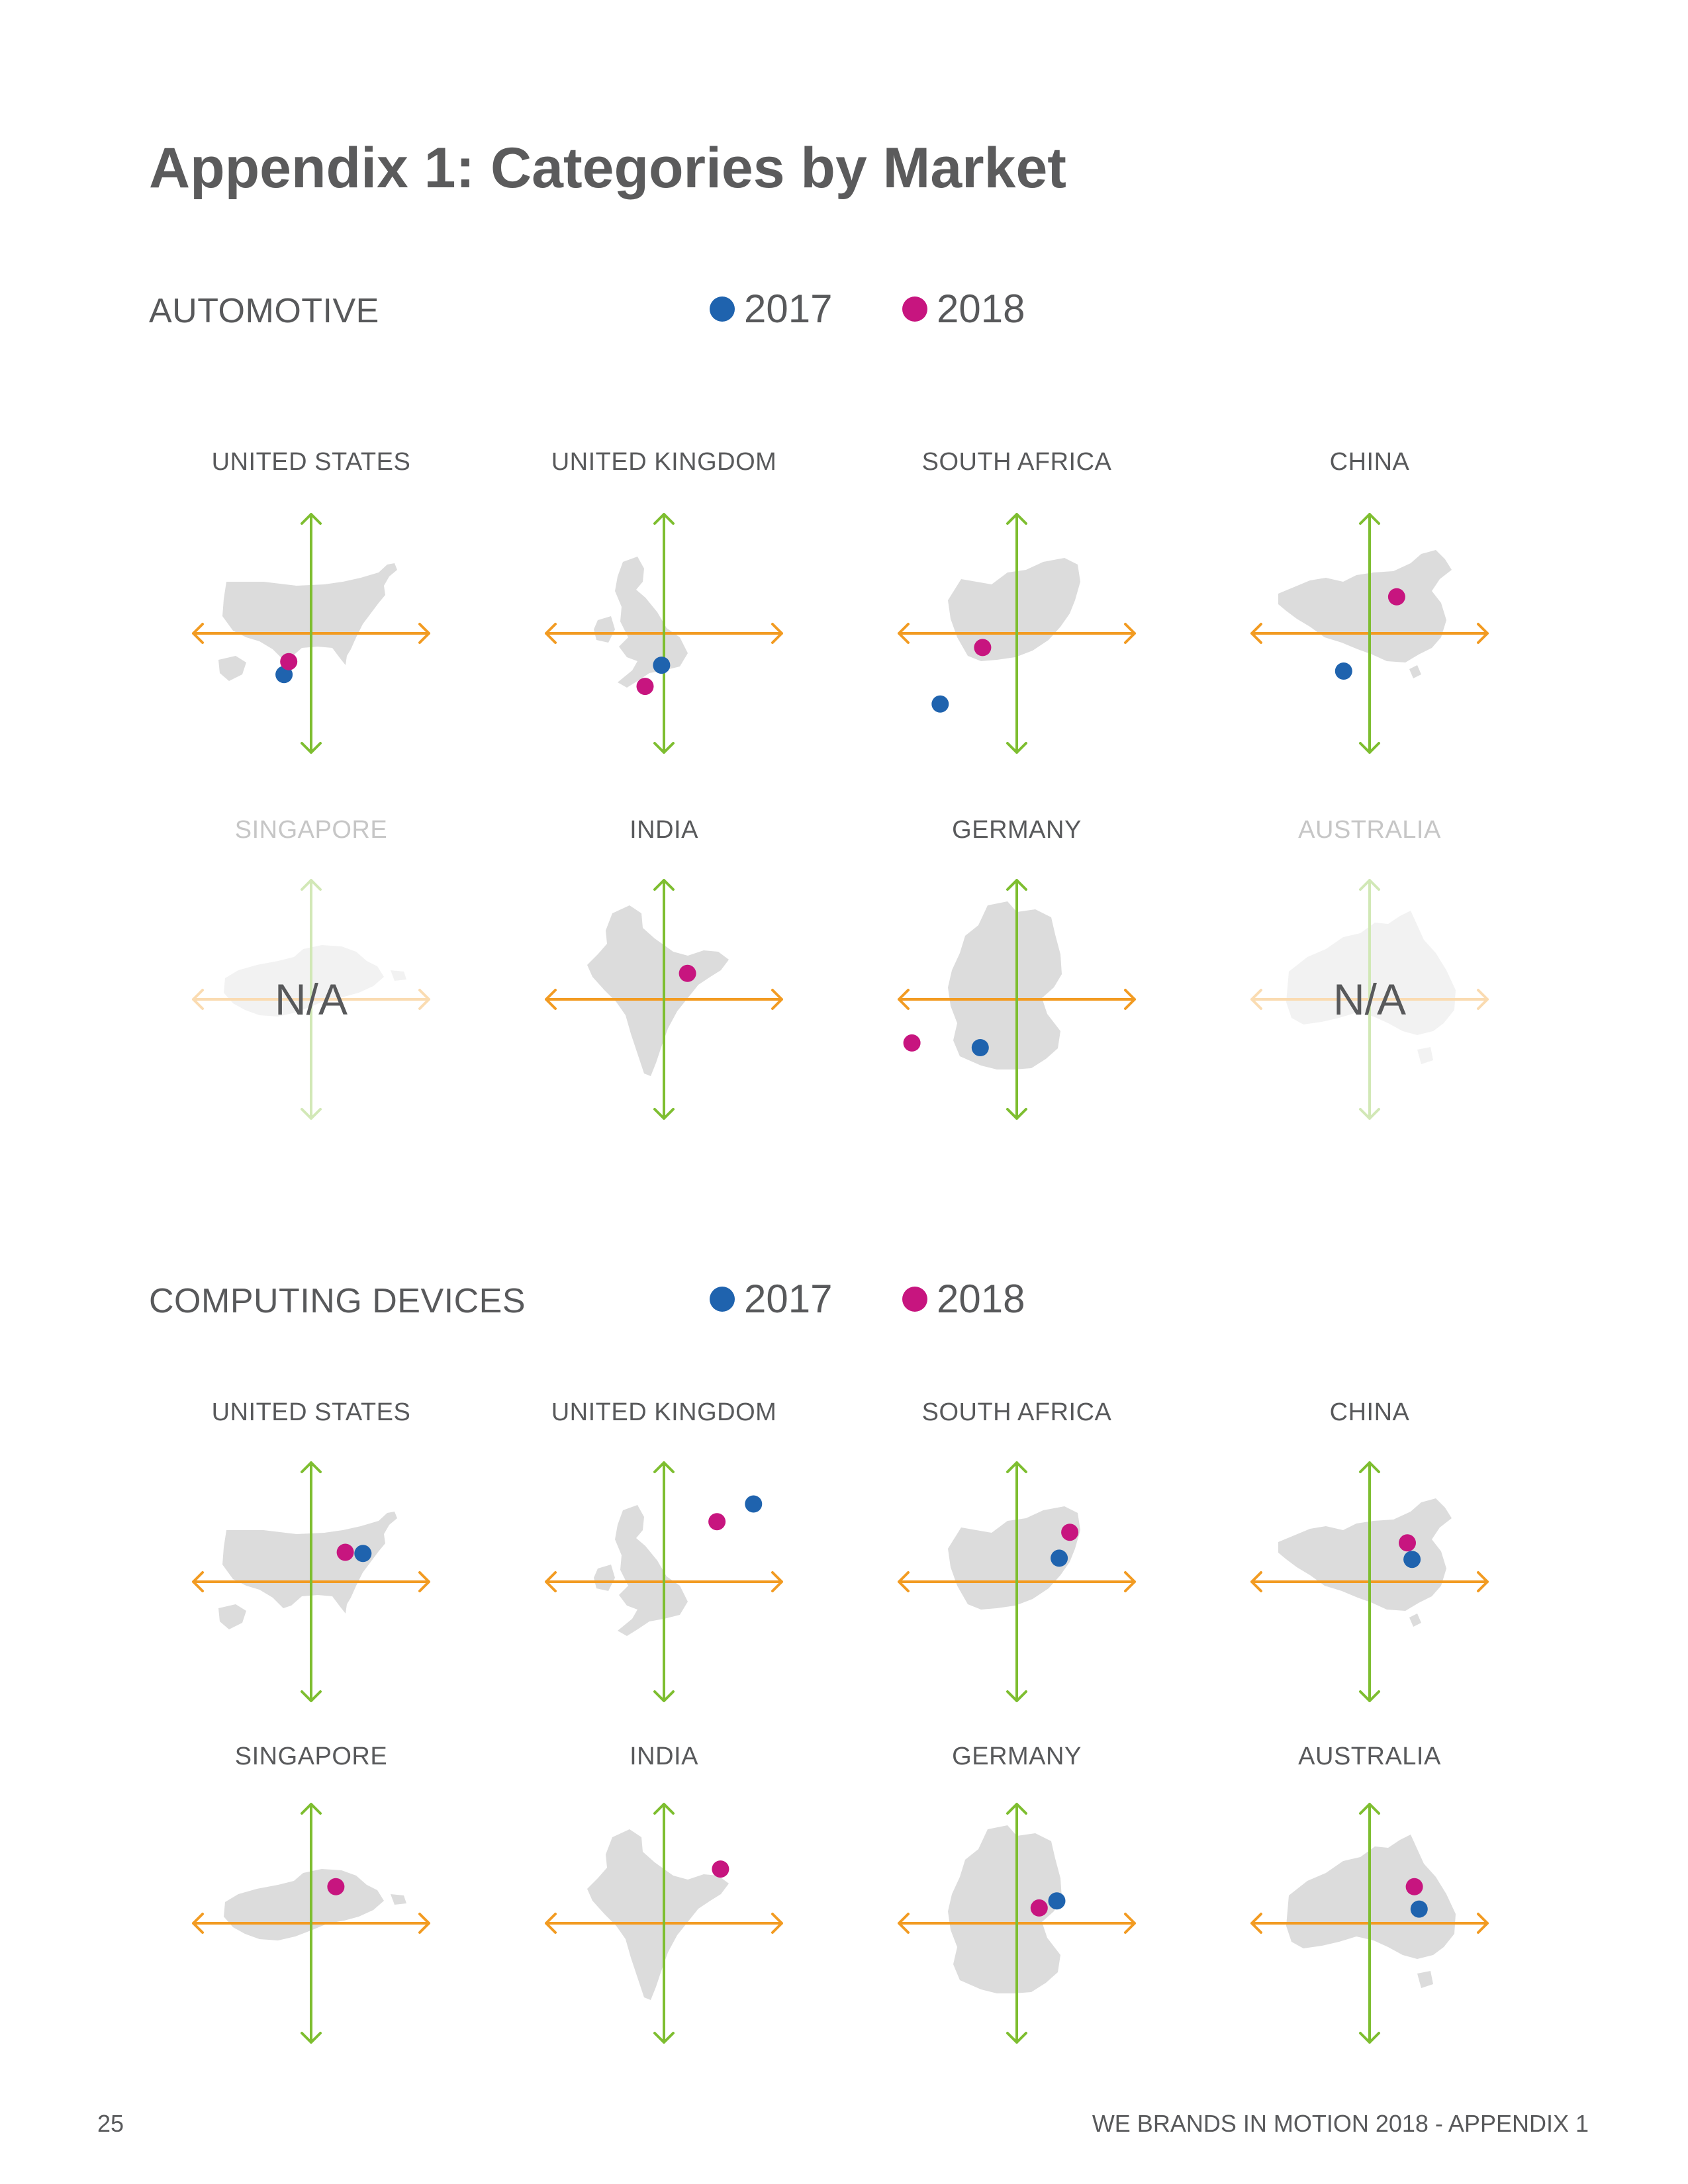  Describe the element at coordinates (337, 1301) in the screenshot. I see `section-title-computing-devices: COMPUTING DEVICES` at that location.